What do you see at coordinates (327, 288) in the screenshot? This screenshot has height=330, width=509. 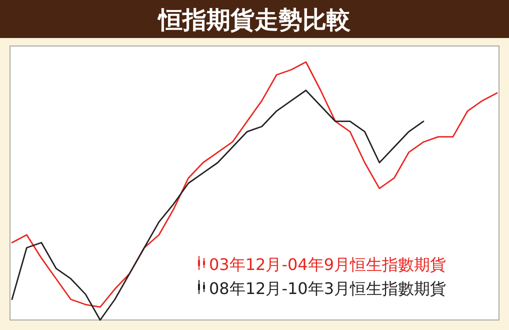 I see `legend-label: 08年12月-10年3月恒生指數期貨` at bounding box center [327, 288].